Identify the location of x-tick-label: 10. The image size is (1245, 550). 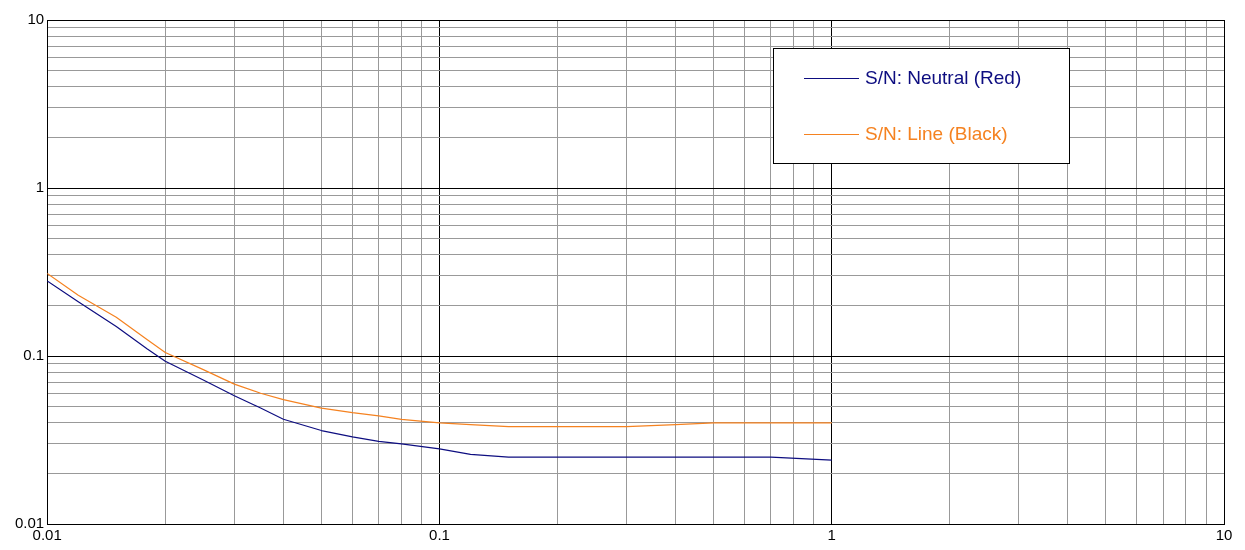
(1224, 535).